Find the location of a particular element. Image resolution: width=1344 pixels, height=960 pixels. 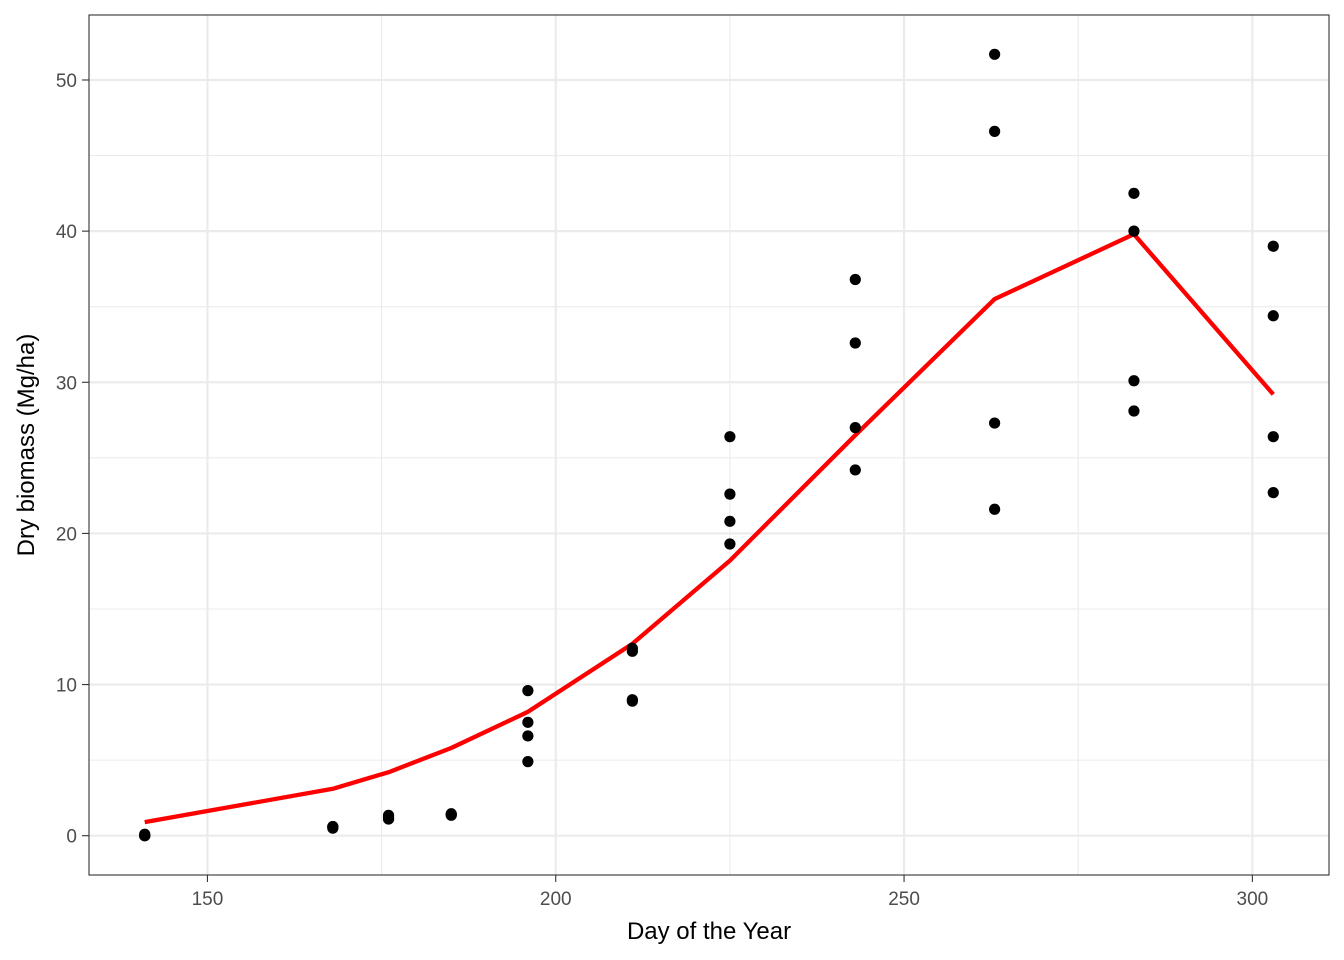

x-axis-title: Day of the Year is located at coordinates (709, 931).